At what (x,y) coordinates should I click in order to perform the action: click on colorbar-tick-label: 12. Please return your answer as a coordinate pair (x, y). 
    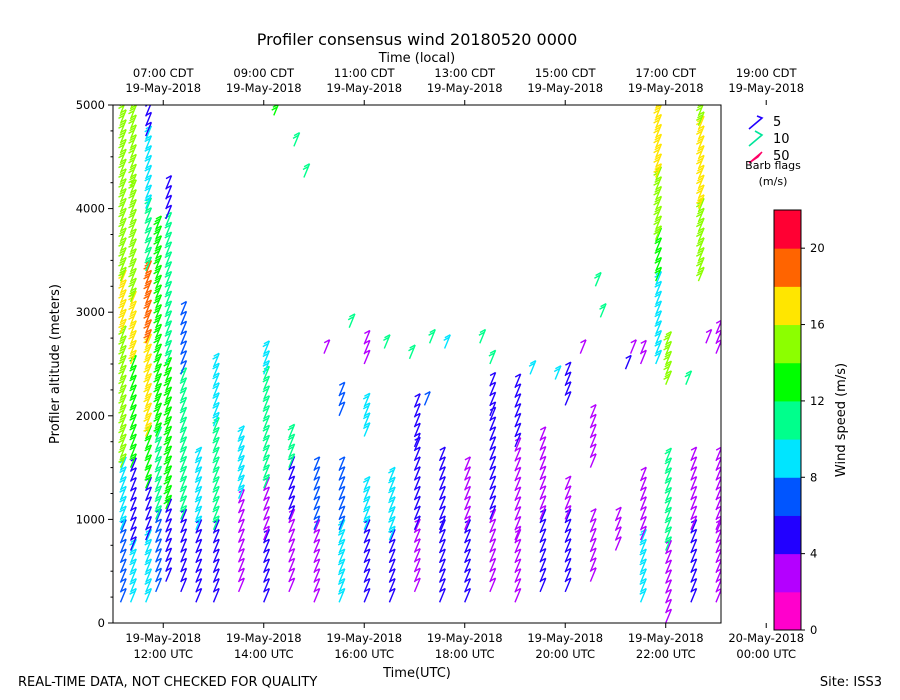
    Looking at the image, I should click on (817, 401).